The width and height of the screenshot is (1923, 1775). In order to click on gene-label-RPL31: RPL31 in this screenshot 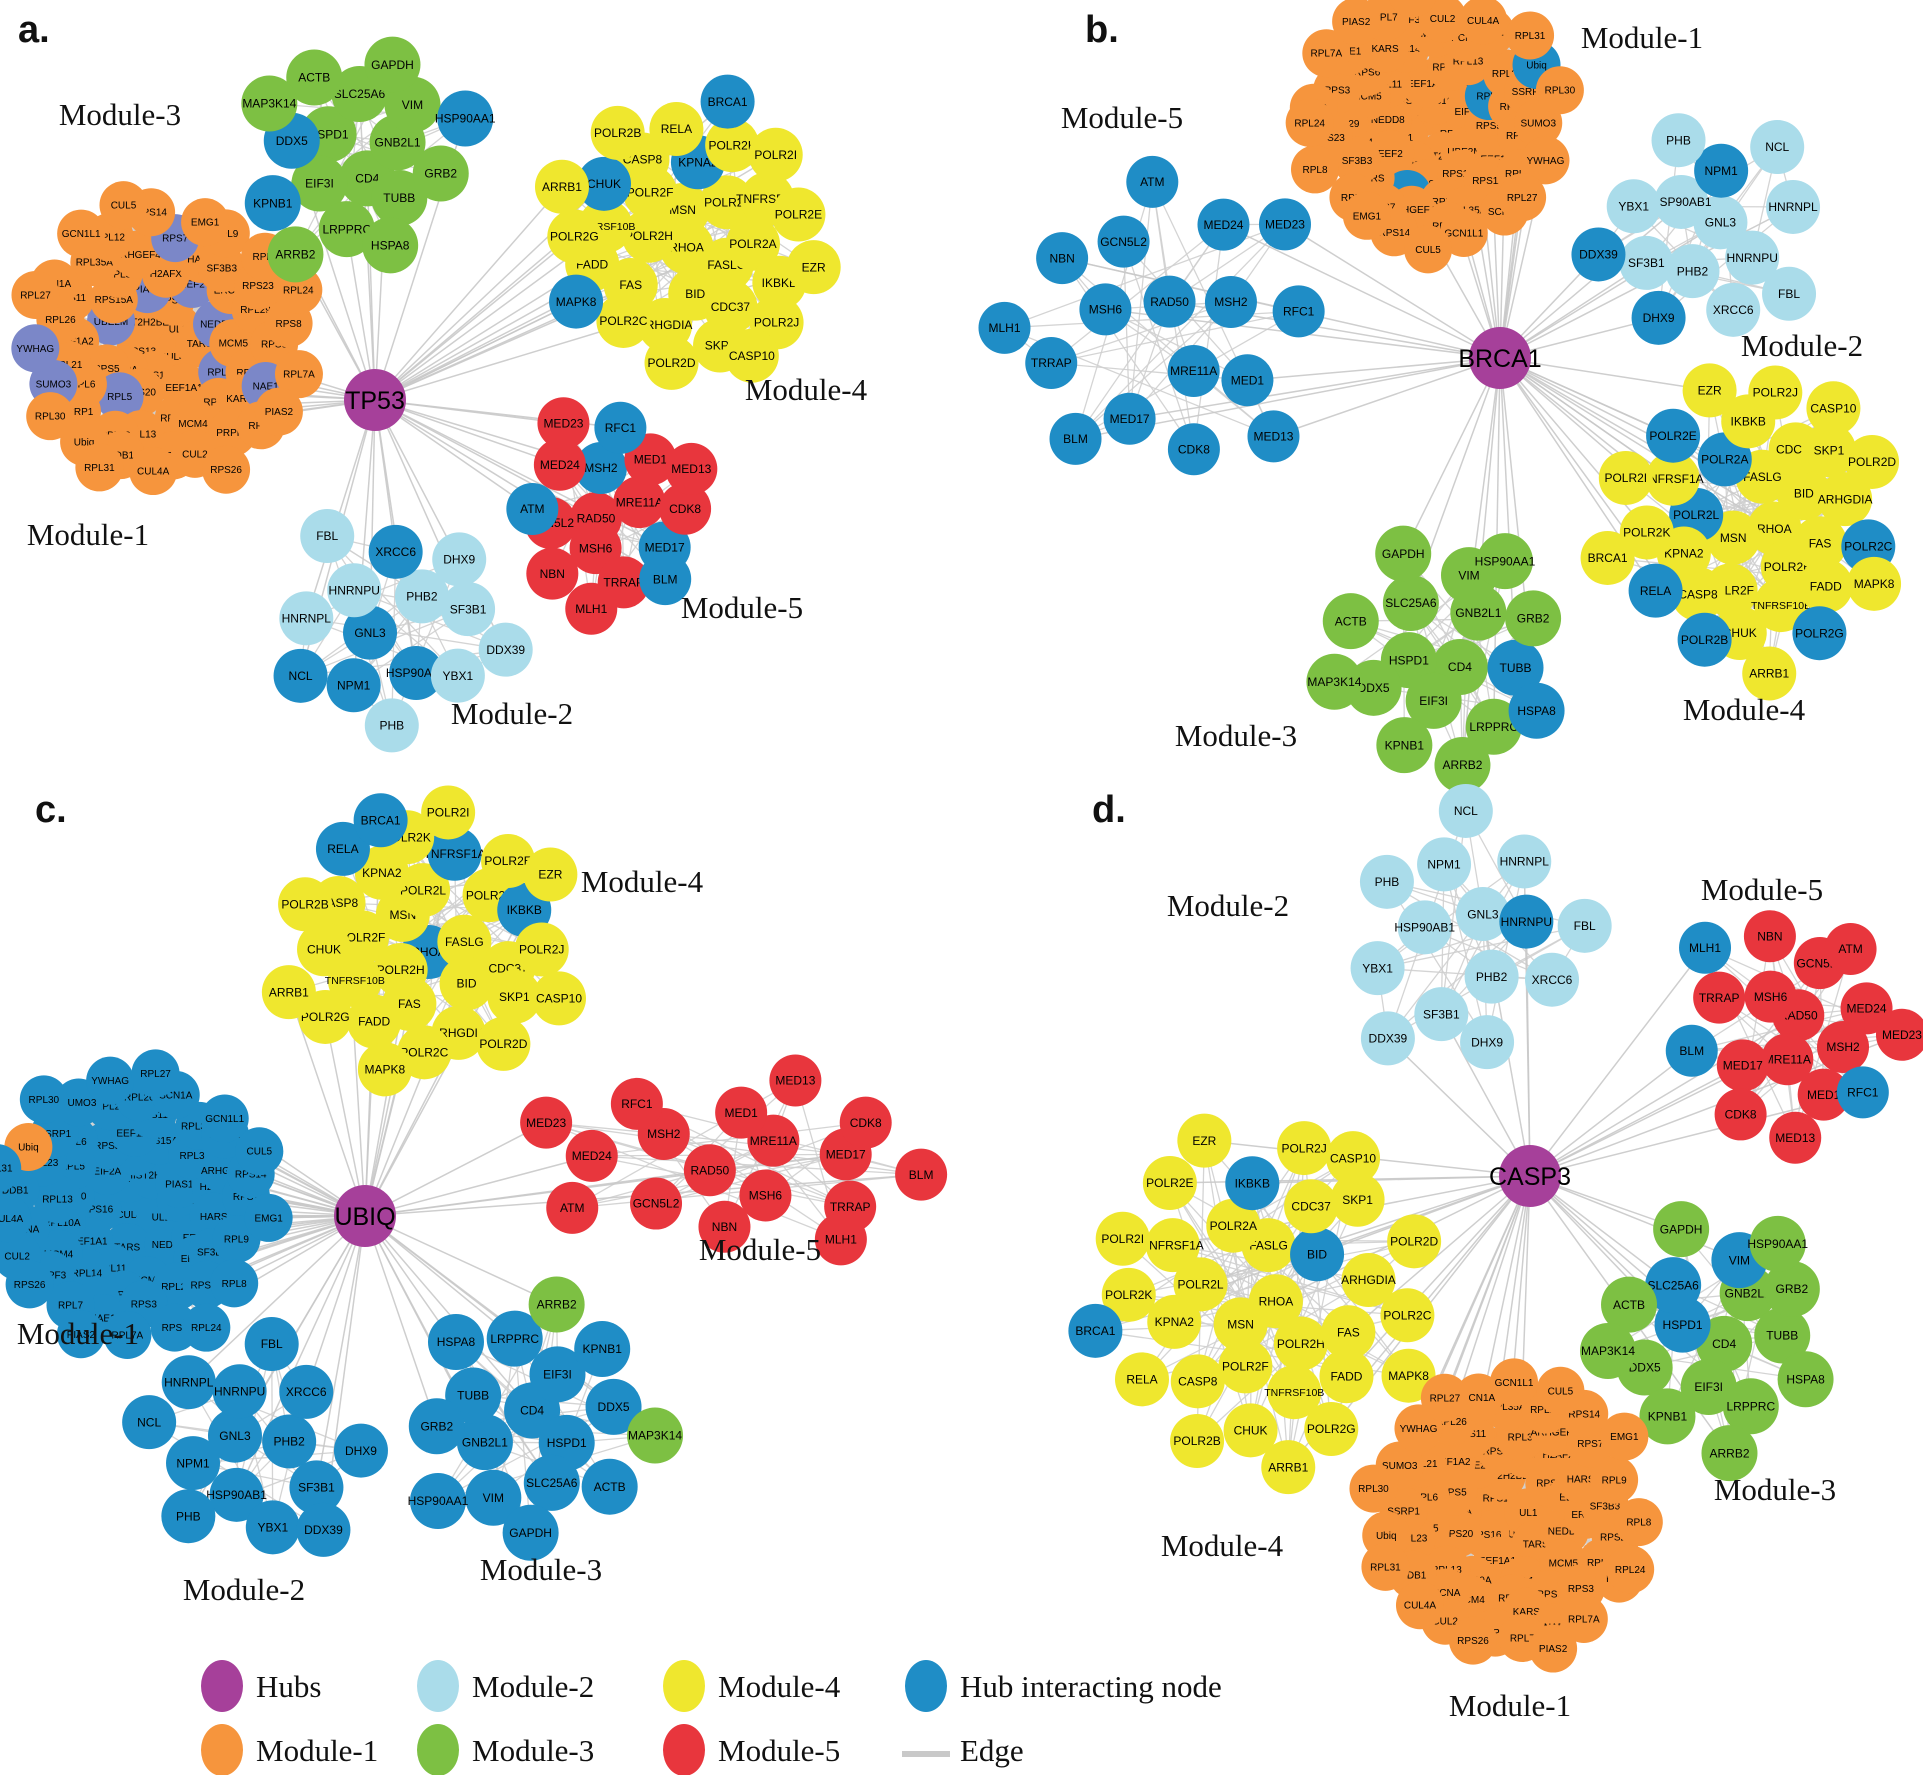, I will do `click(1530, 36)`.